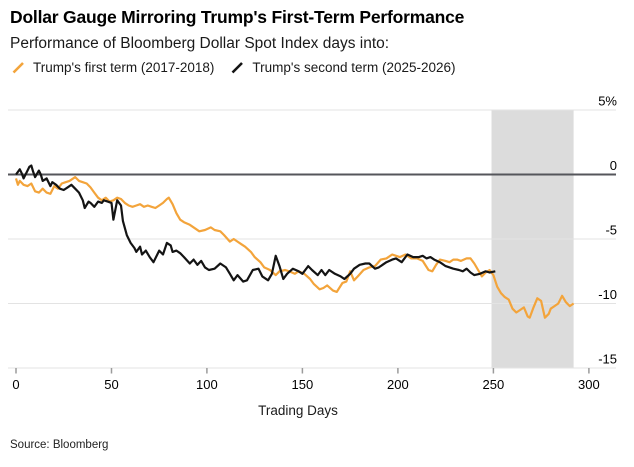 Image resolution: width=634 pixels, height=467 pixels. Describe the element at coordinates (298, 410) in the screenshot. I see `x-axis-title: Trading Days` at that location.